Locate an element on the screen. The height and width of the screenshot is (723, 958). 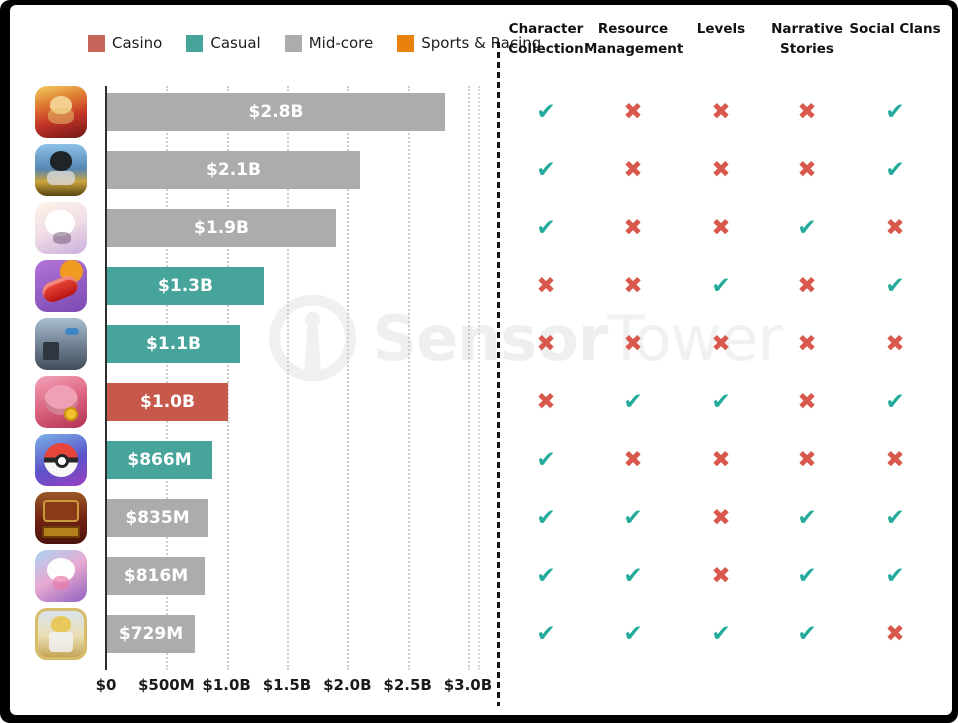
coin-master-icon is located at coordinates (61, 402).